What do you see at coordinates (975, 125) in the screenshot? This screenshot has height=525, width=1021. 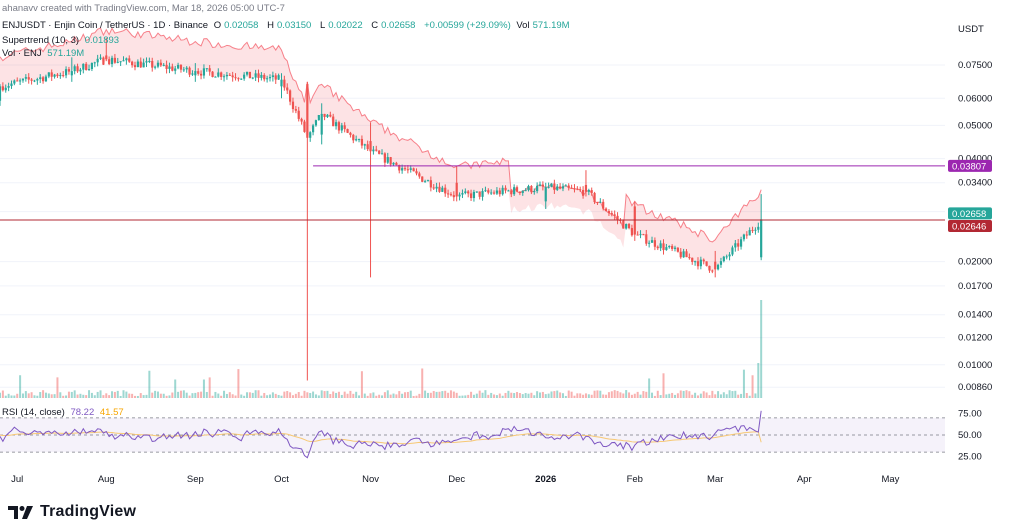 I see `price-tick-2: 0.05000` at bounding box center [975, 125].